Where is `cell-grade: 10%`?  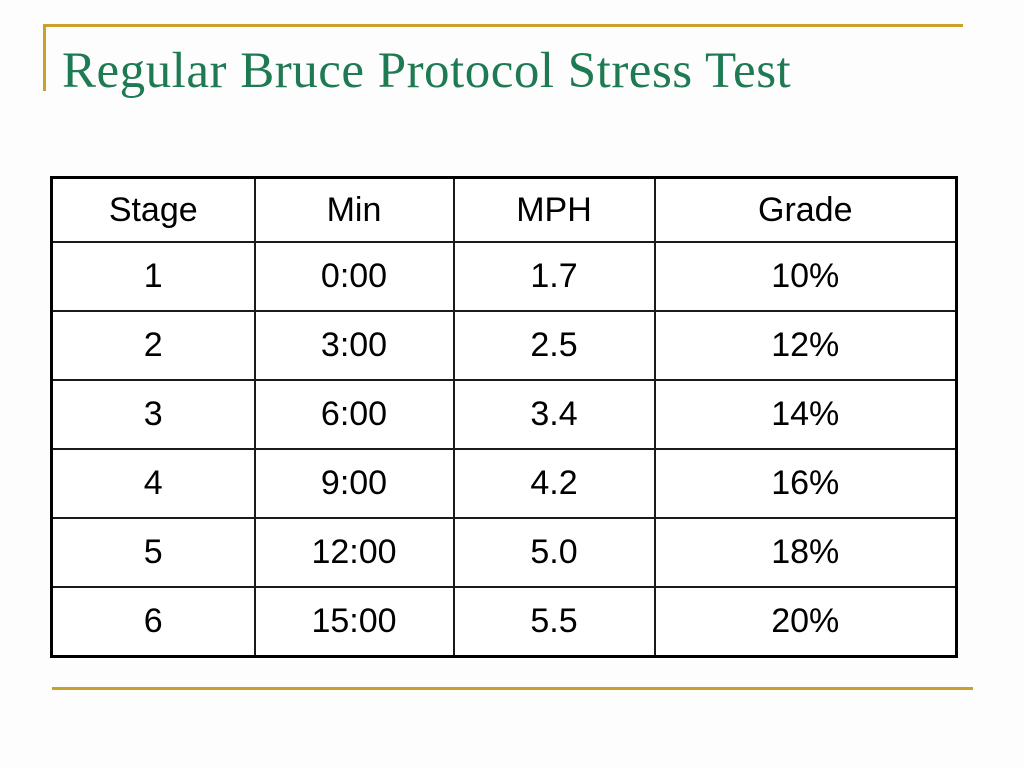 cell-grade: 10% is located at coordinates (805, 276).